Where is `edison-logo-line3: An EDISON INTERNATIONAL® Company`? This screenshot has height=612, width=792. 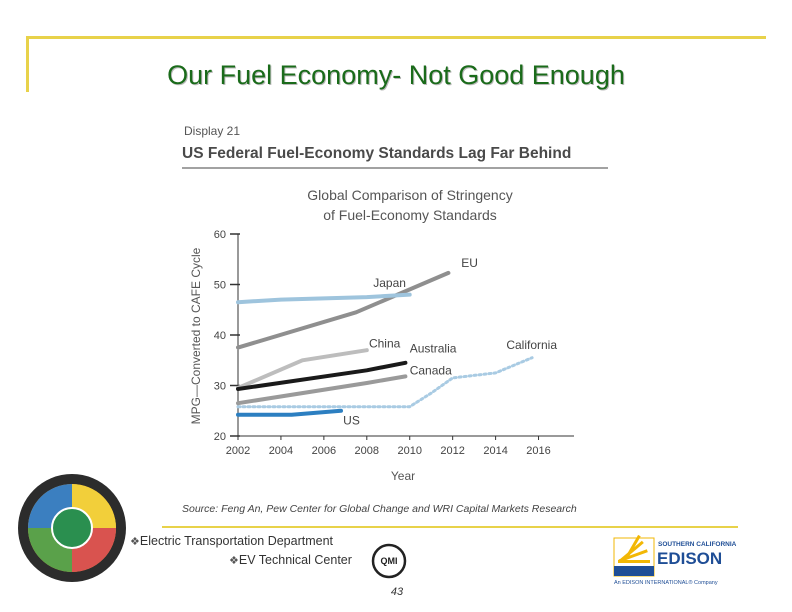
edison-logo-line3: An EDISON INTERNATIONAL® Company is located at coordinates (666, 582).